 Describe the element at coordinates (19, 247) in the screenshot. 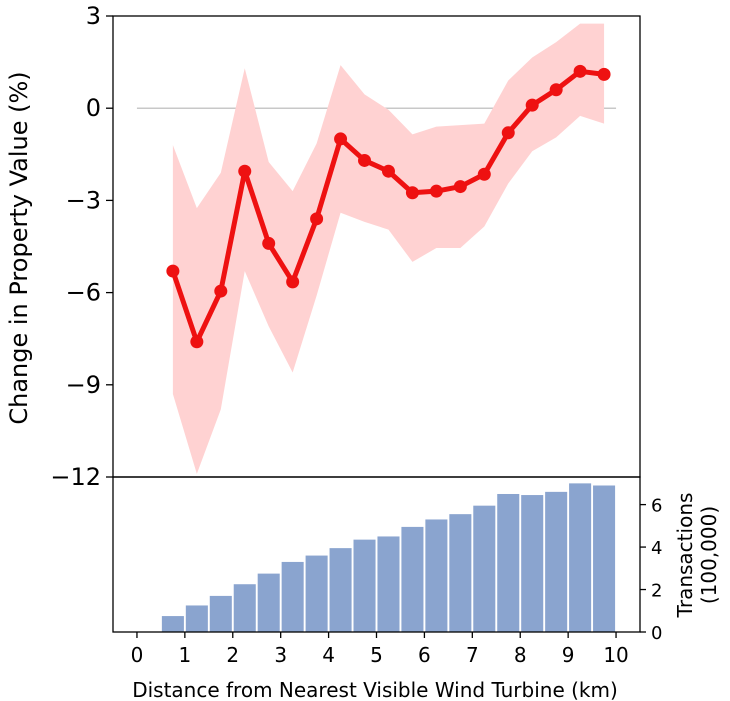

I see `y-axis-label: Change in Property Value (%)` at that location.